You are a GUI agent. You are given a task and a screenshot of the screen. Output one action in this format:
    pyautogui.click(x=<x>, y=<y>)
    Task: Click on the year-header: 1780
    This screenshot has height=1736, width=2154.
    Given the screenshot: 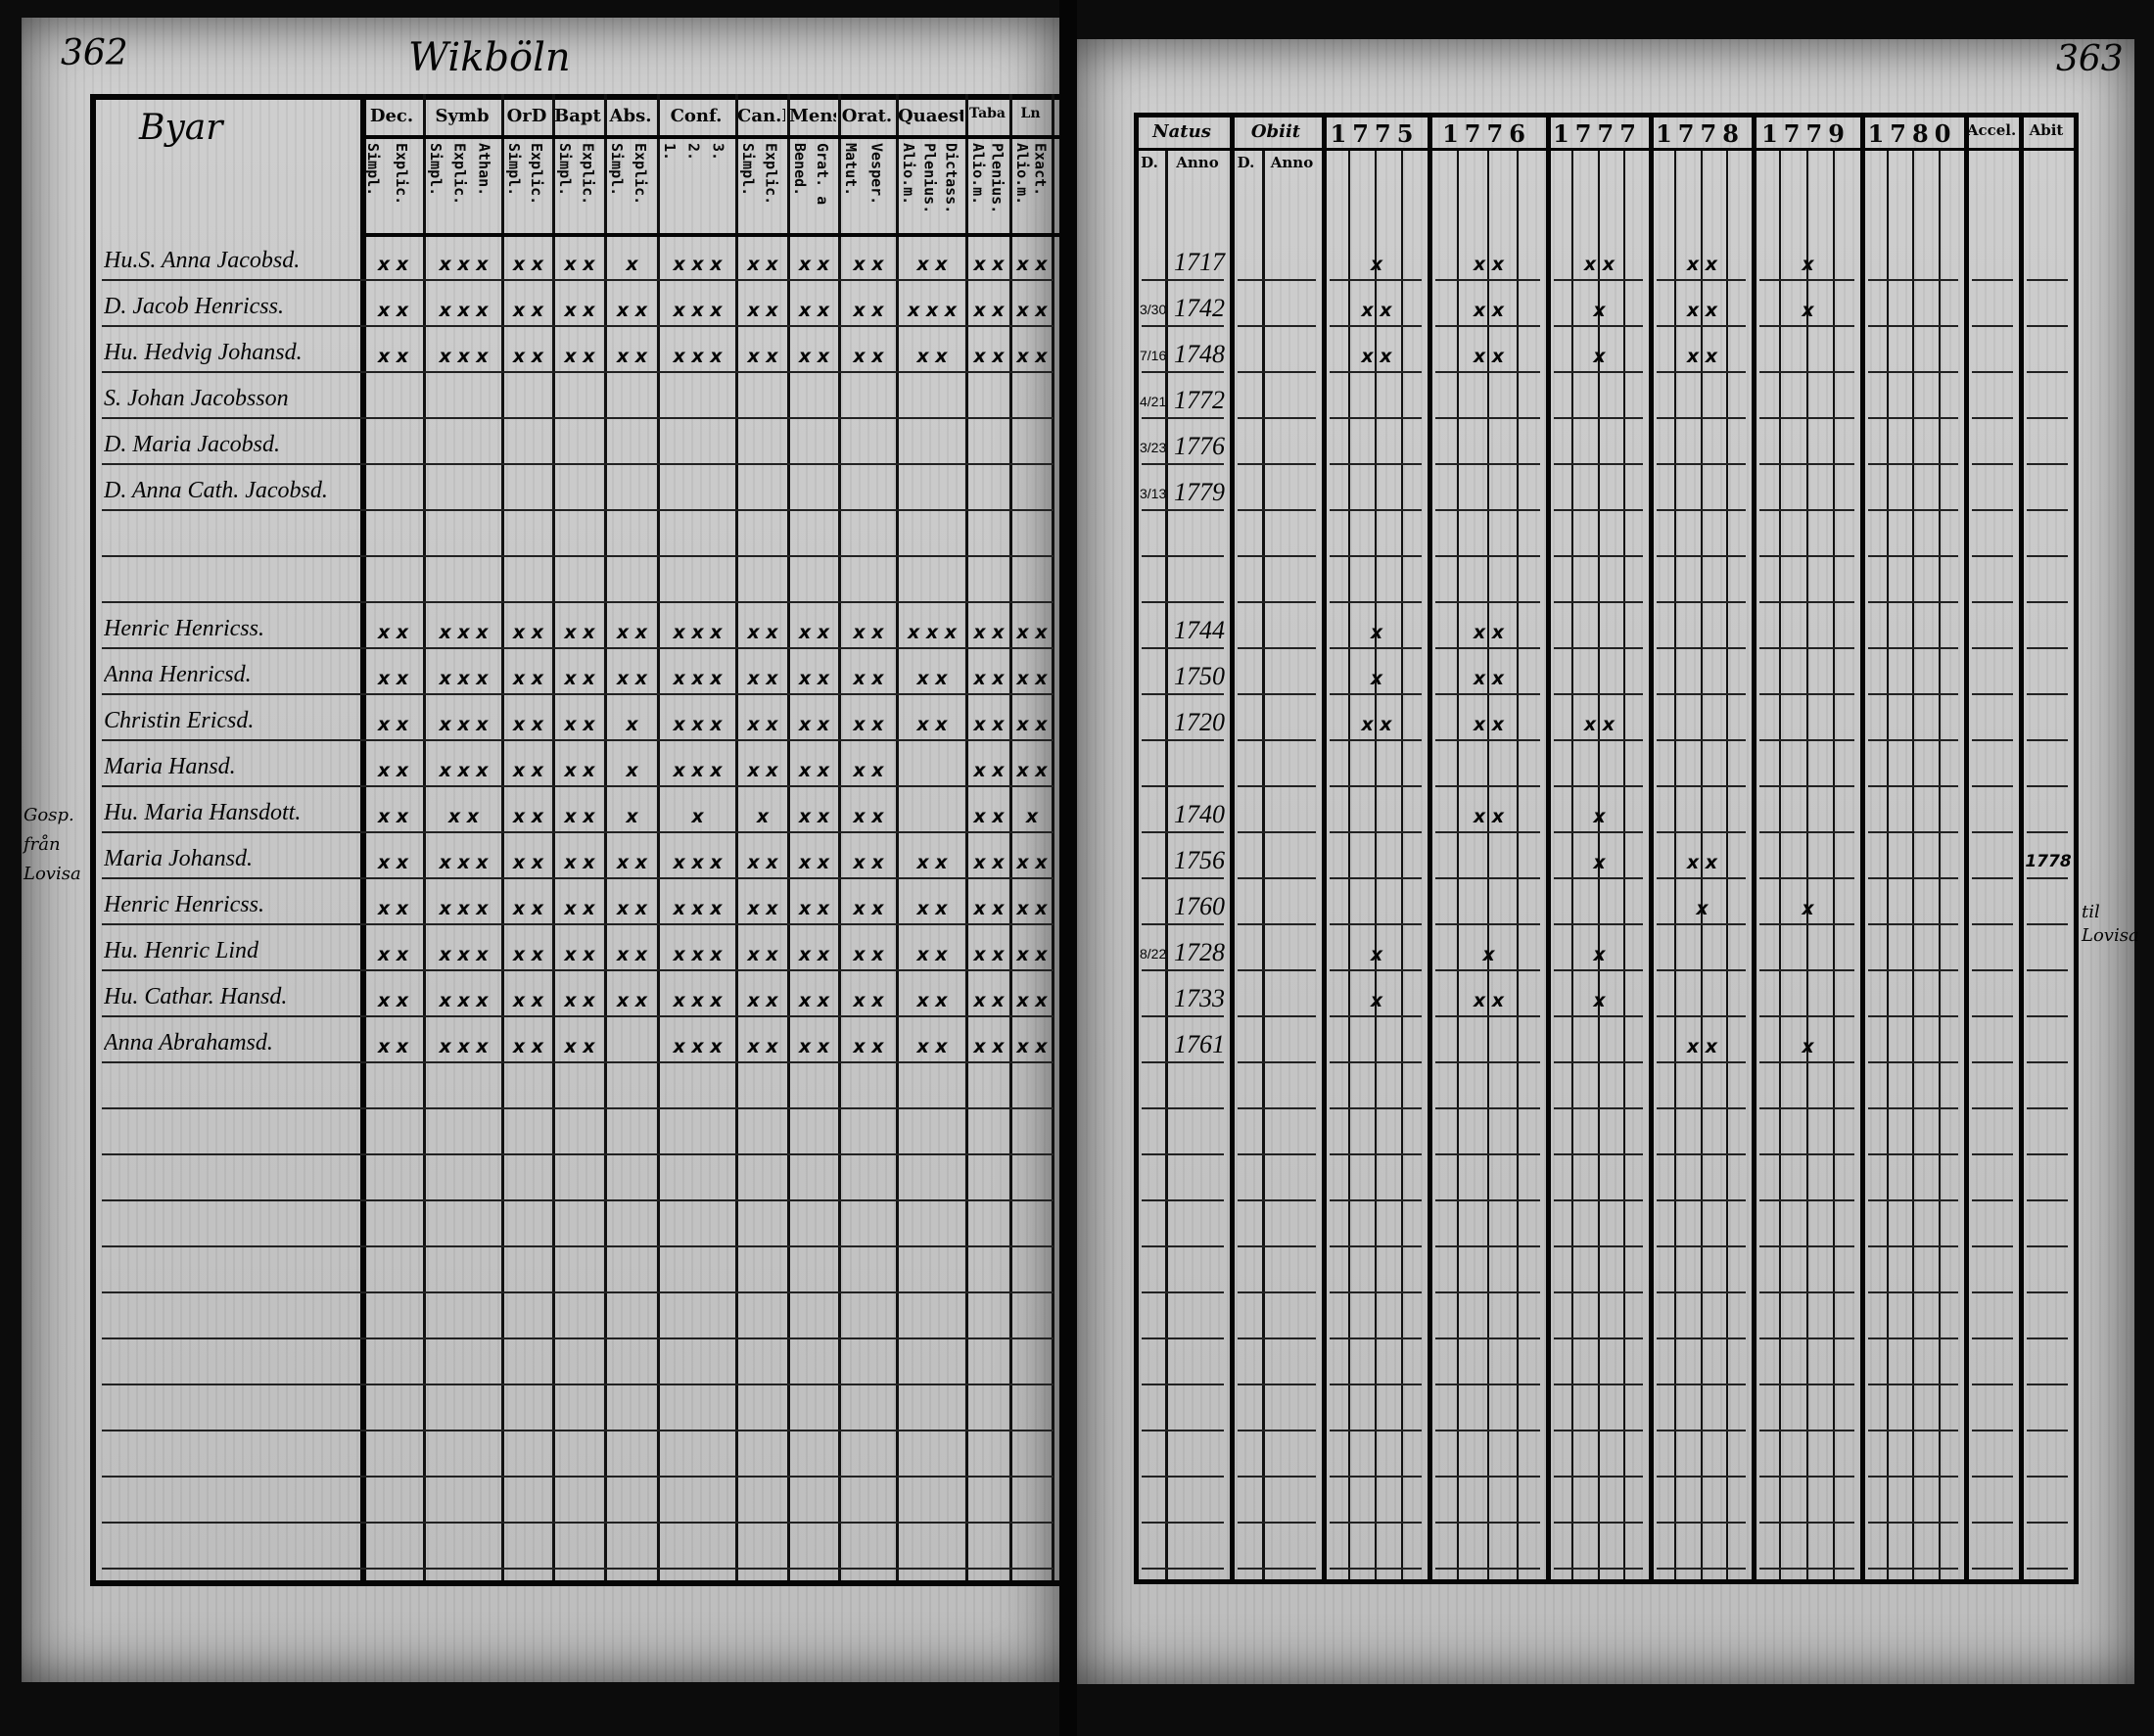 What is the action you would take?
    pyautogui.click(x=1912, y=133)
    